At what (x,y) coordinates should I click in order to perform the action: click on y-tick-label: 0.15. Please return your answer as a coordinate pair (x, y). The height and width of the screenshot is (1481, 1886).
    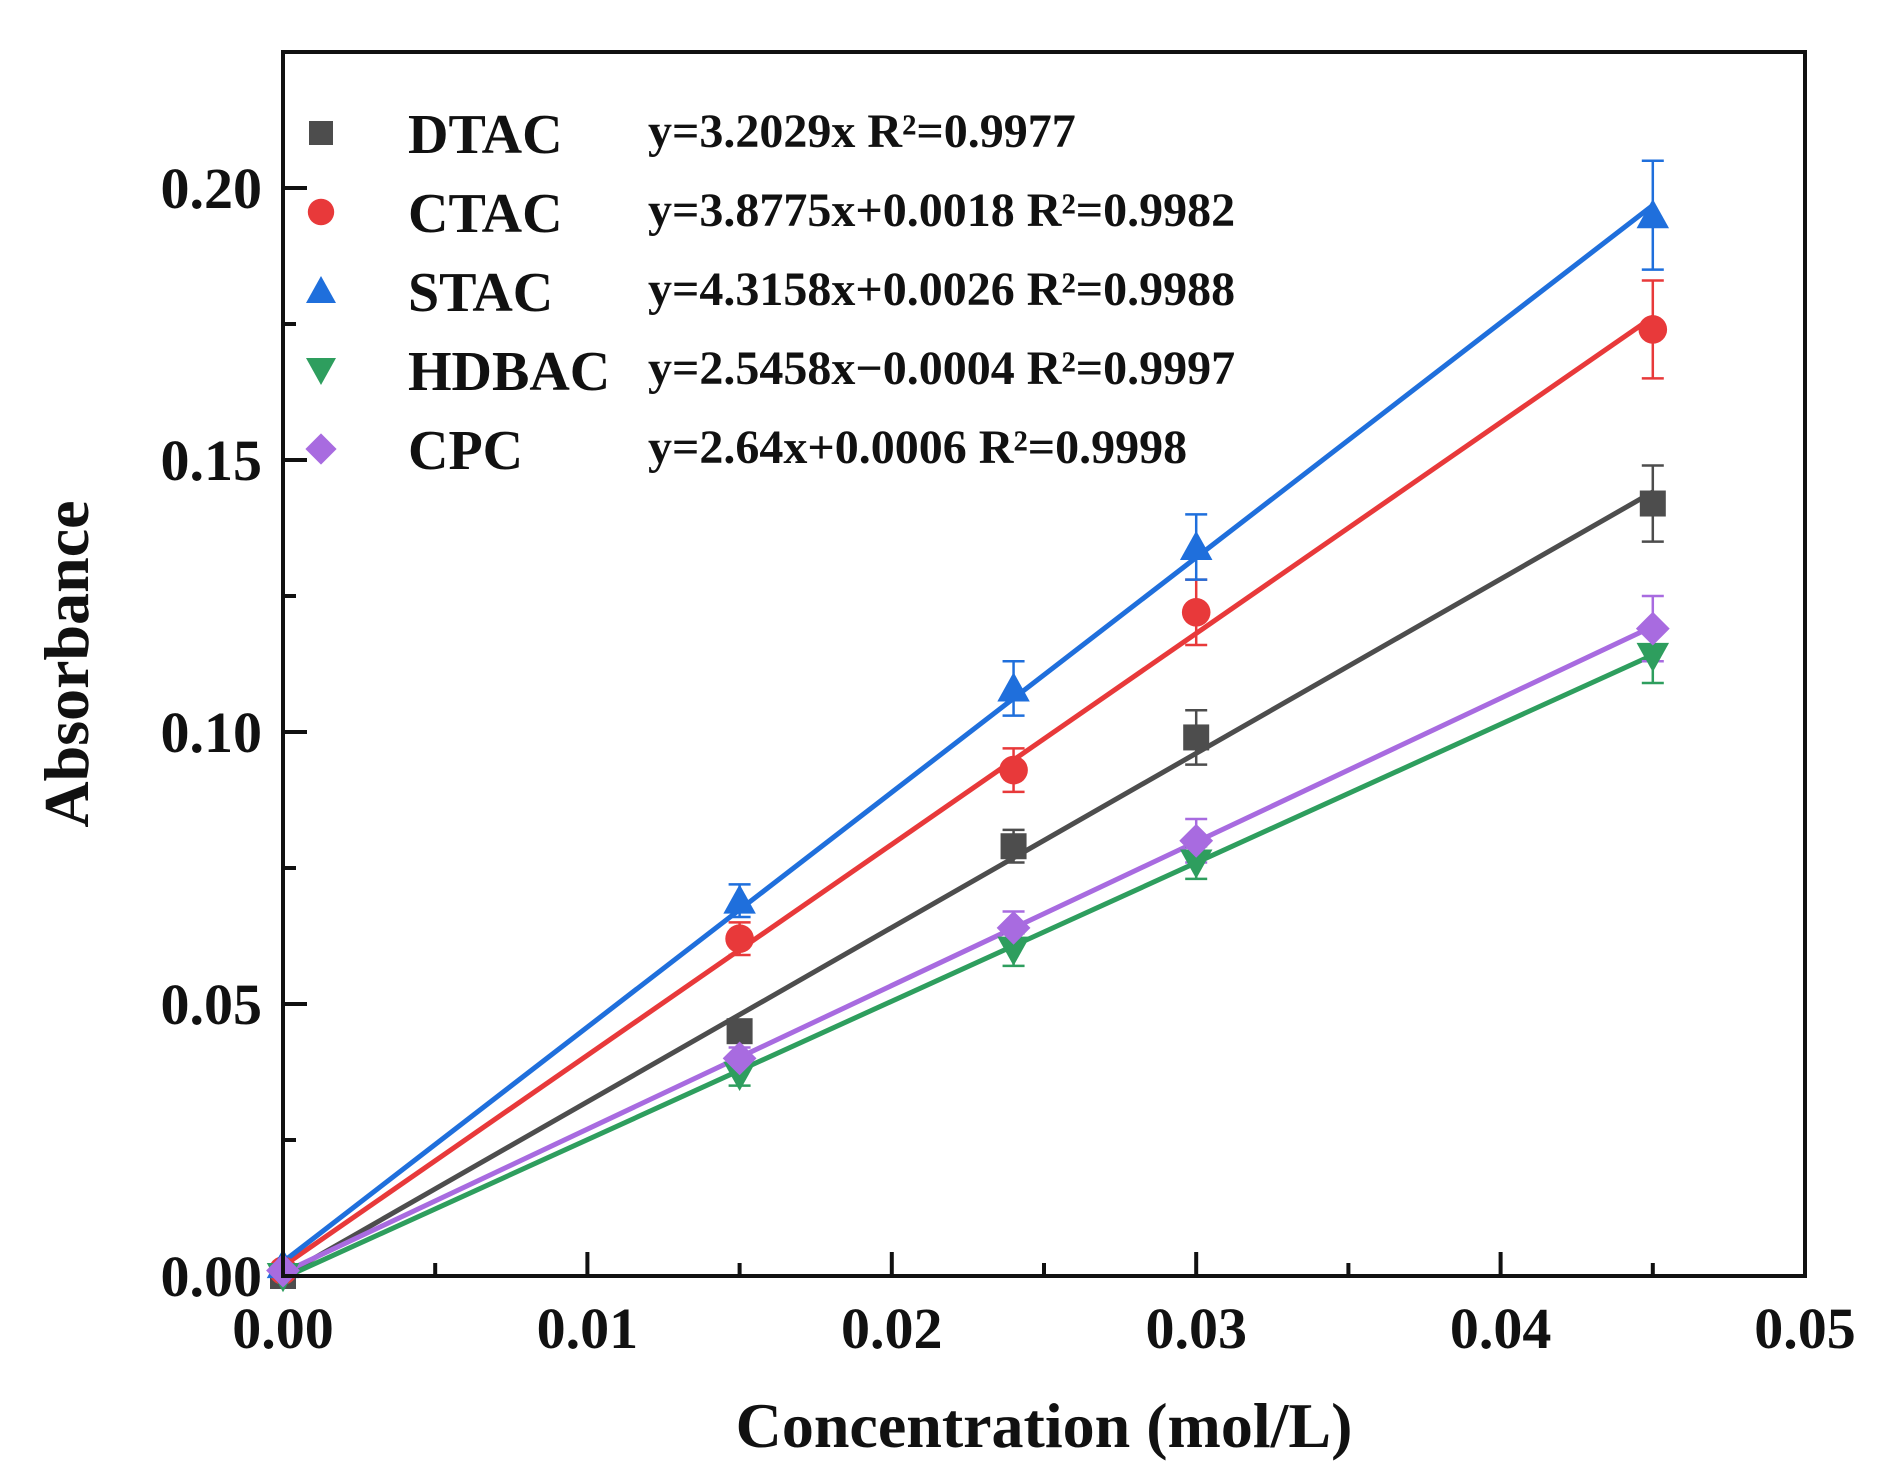
    Looking at the image, I should click on (212, 460).